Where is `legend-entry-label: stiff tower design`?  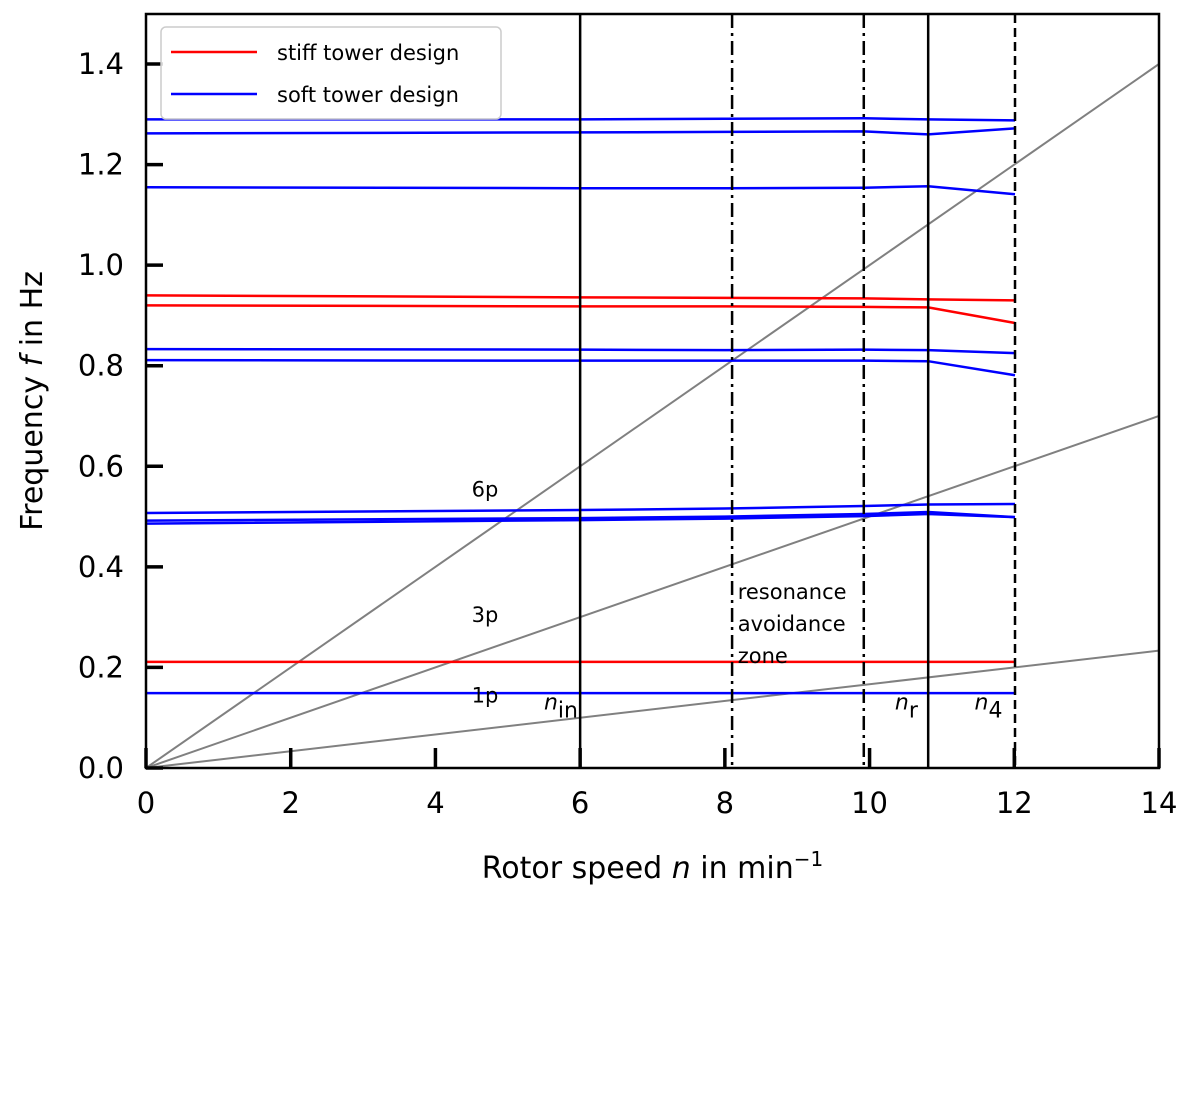
legend-entry-label: stiff tower design is located at coordinates (368, 53).